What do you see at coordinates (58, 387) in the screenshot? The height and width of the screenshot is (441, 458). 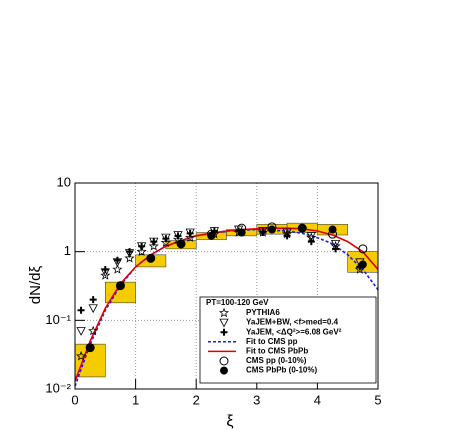 I see `y-tick-label: 10⁻²` at bounding box center [58, 387].